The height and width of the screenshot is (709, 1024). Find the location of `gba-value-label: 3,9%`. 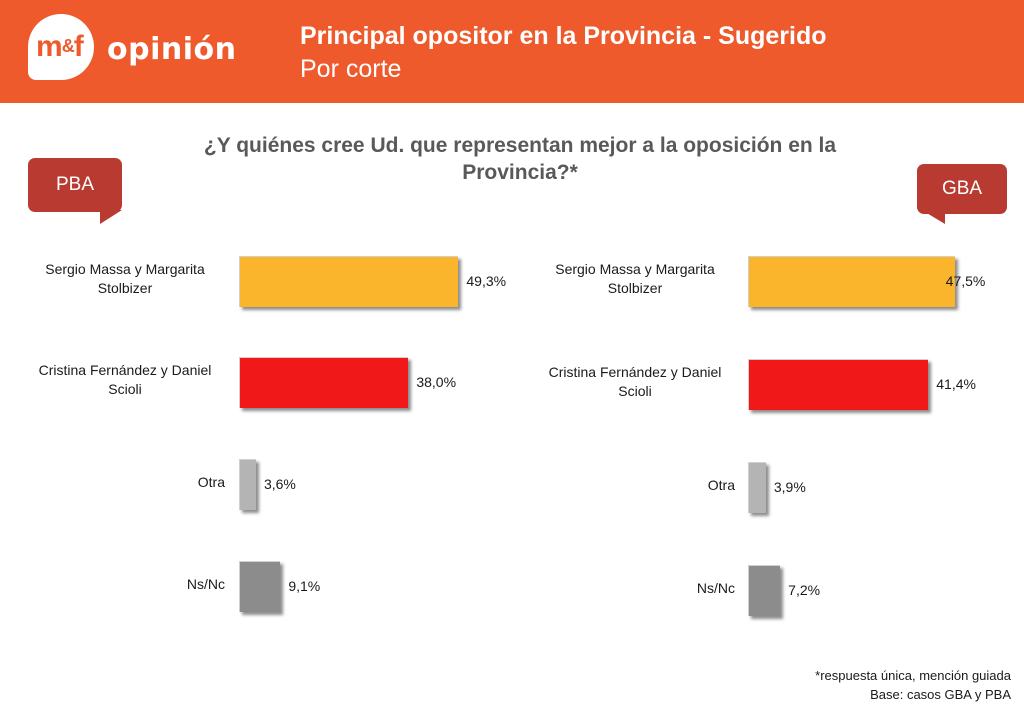

gba-value-label: 3,9% is located at coordinates (789, 487).